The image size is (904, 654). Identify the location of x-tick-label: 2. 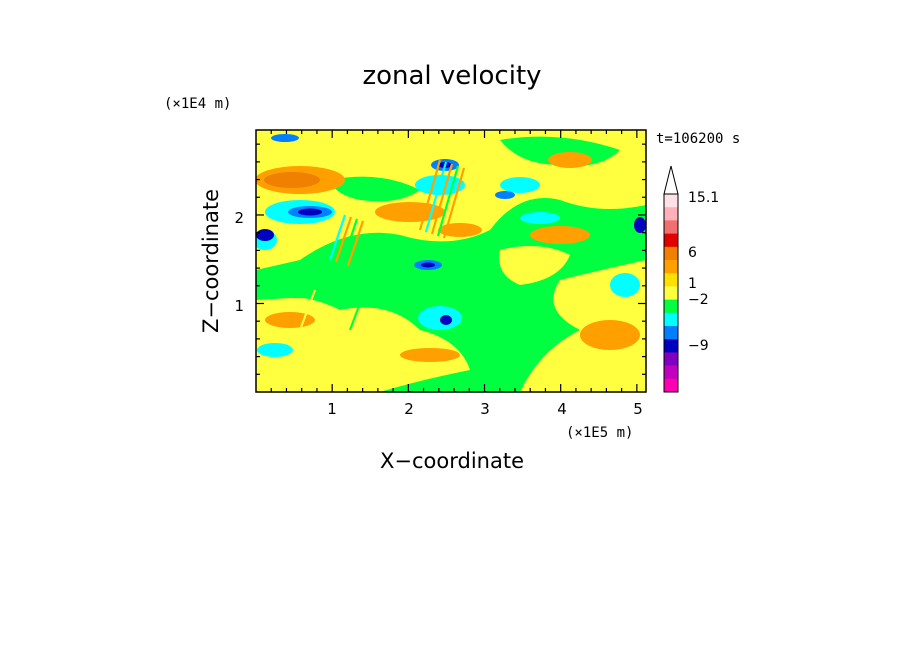
(409, 409).